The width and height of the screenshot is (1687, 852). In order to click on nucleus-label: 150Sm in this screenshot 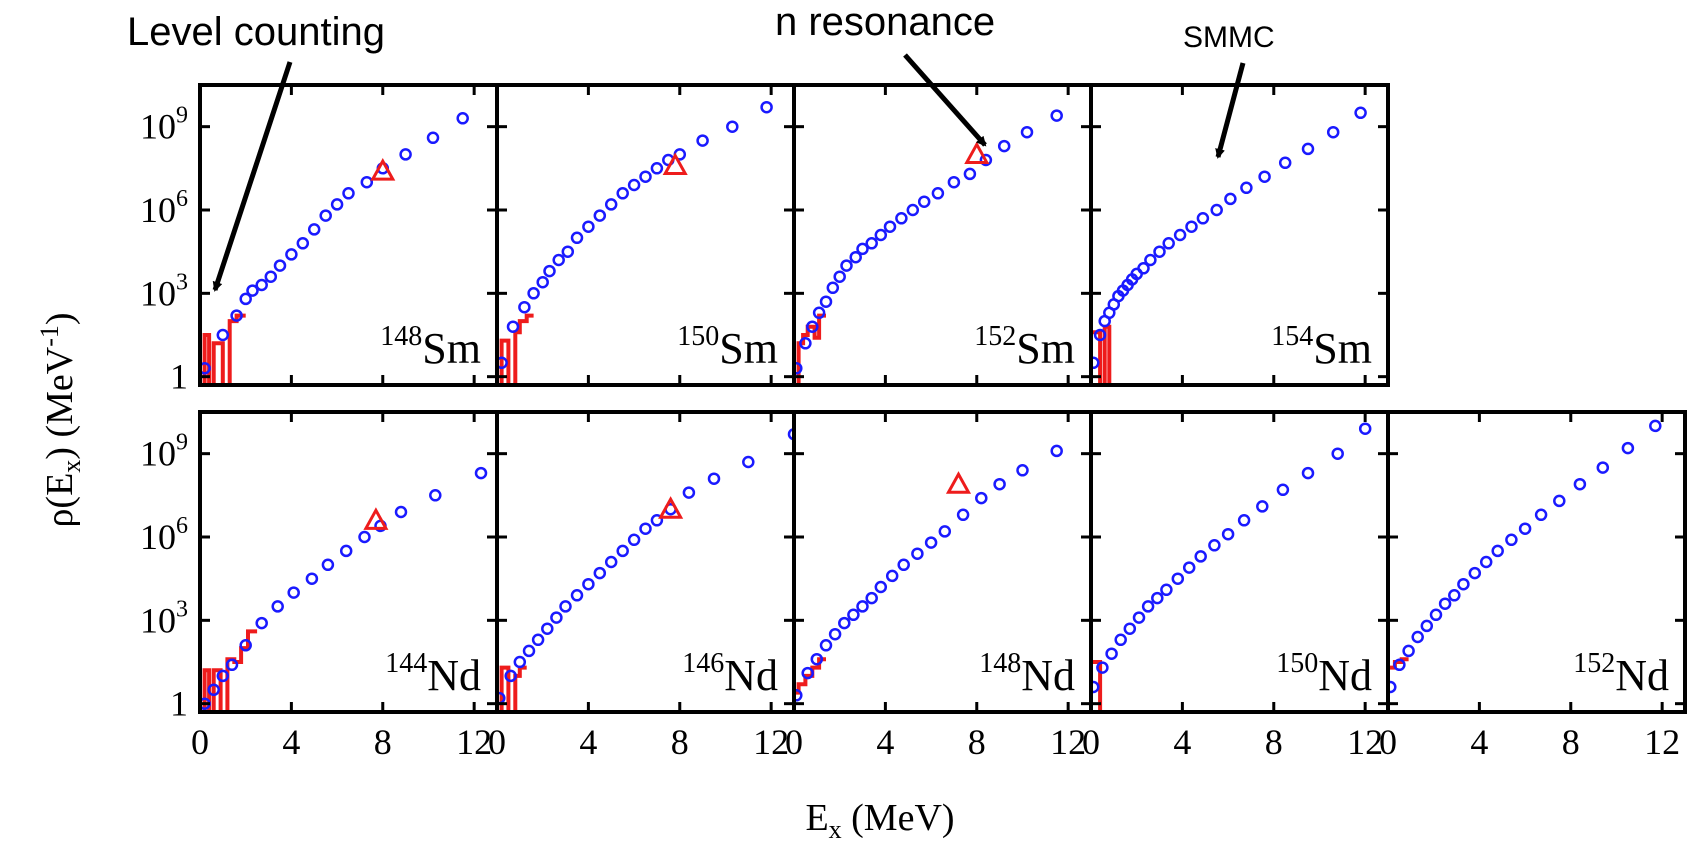, I will do `click(727, 347)`.